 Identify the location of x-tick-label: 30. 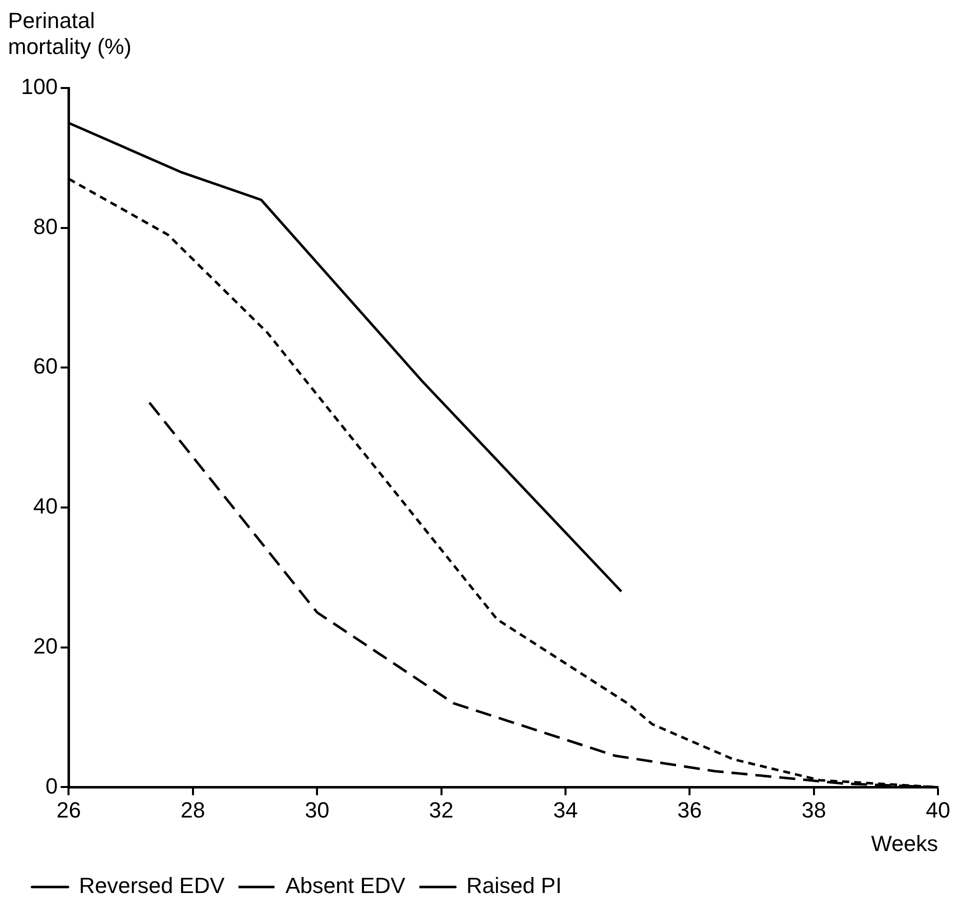
(317, 809).